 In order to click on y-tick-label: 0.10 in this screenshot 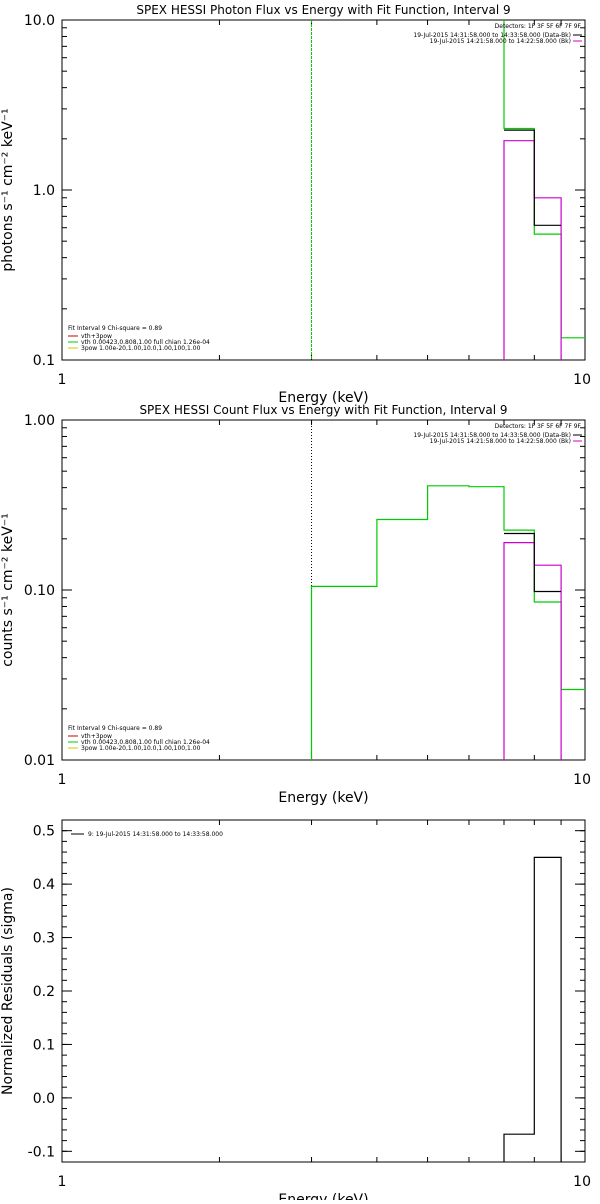, I will do `click(39, 591)`.